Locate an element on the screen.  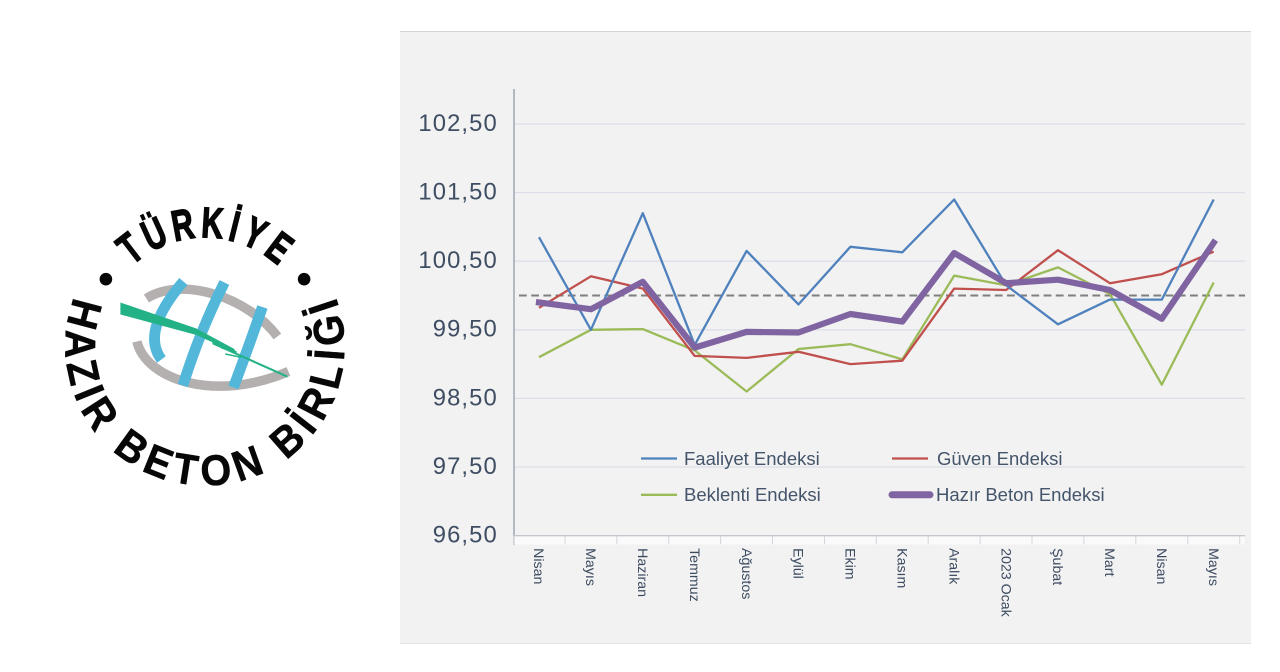
svg-text: H is located at coordinates (84, 314).